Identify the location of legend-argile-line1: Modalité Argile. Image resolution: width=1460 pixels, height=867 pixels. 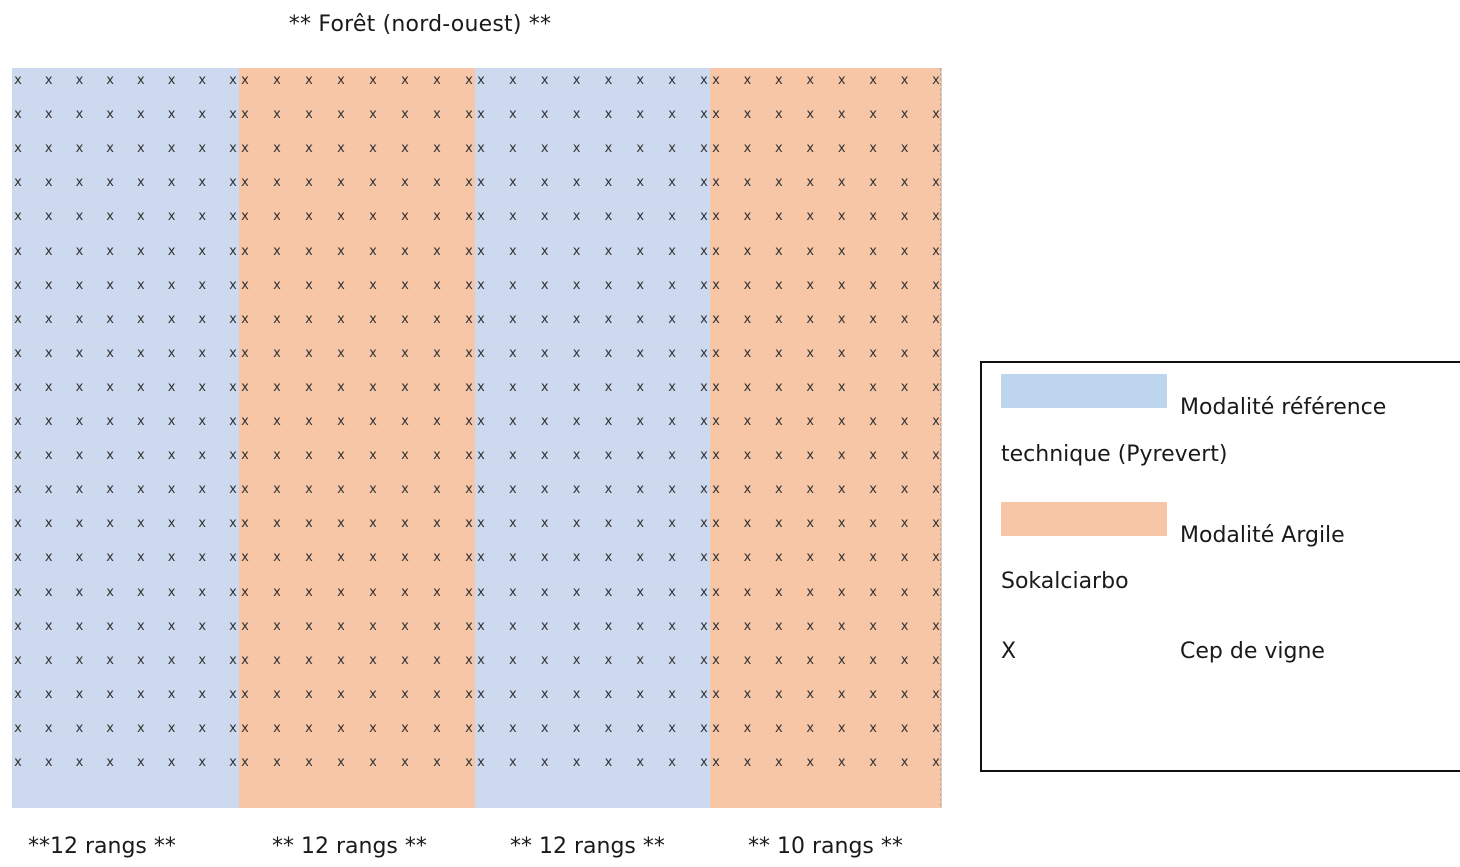
(1262, 535).